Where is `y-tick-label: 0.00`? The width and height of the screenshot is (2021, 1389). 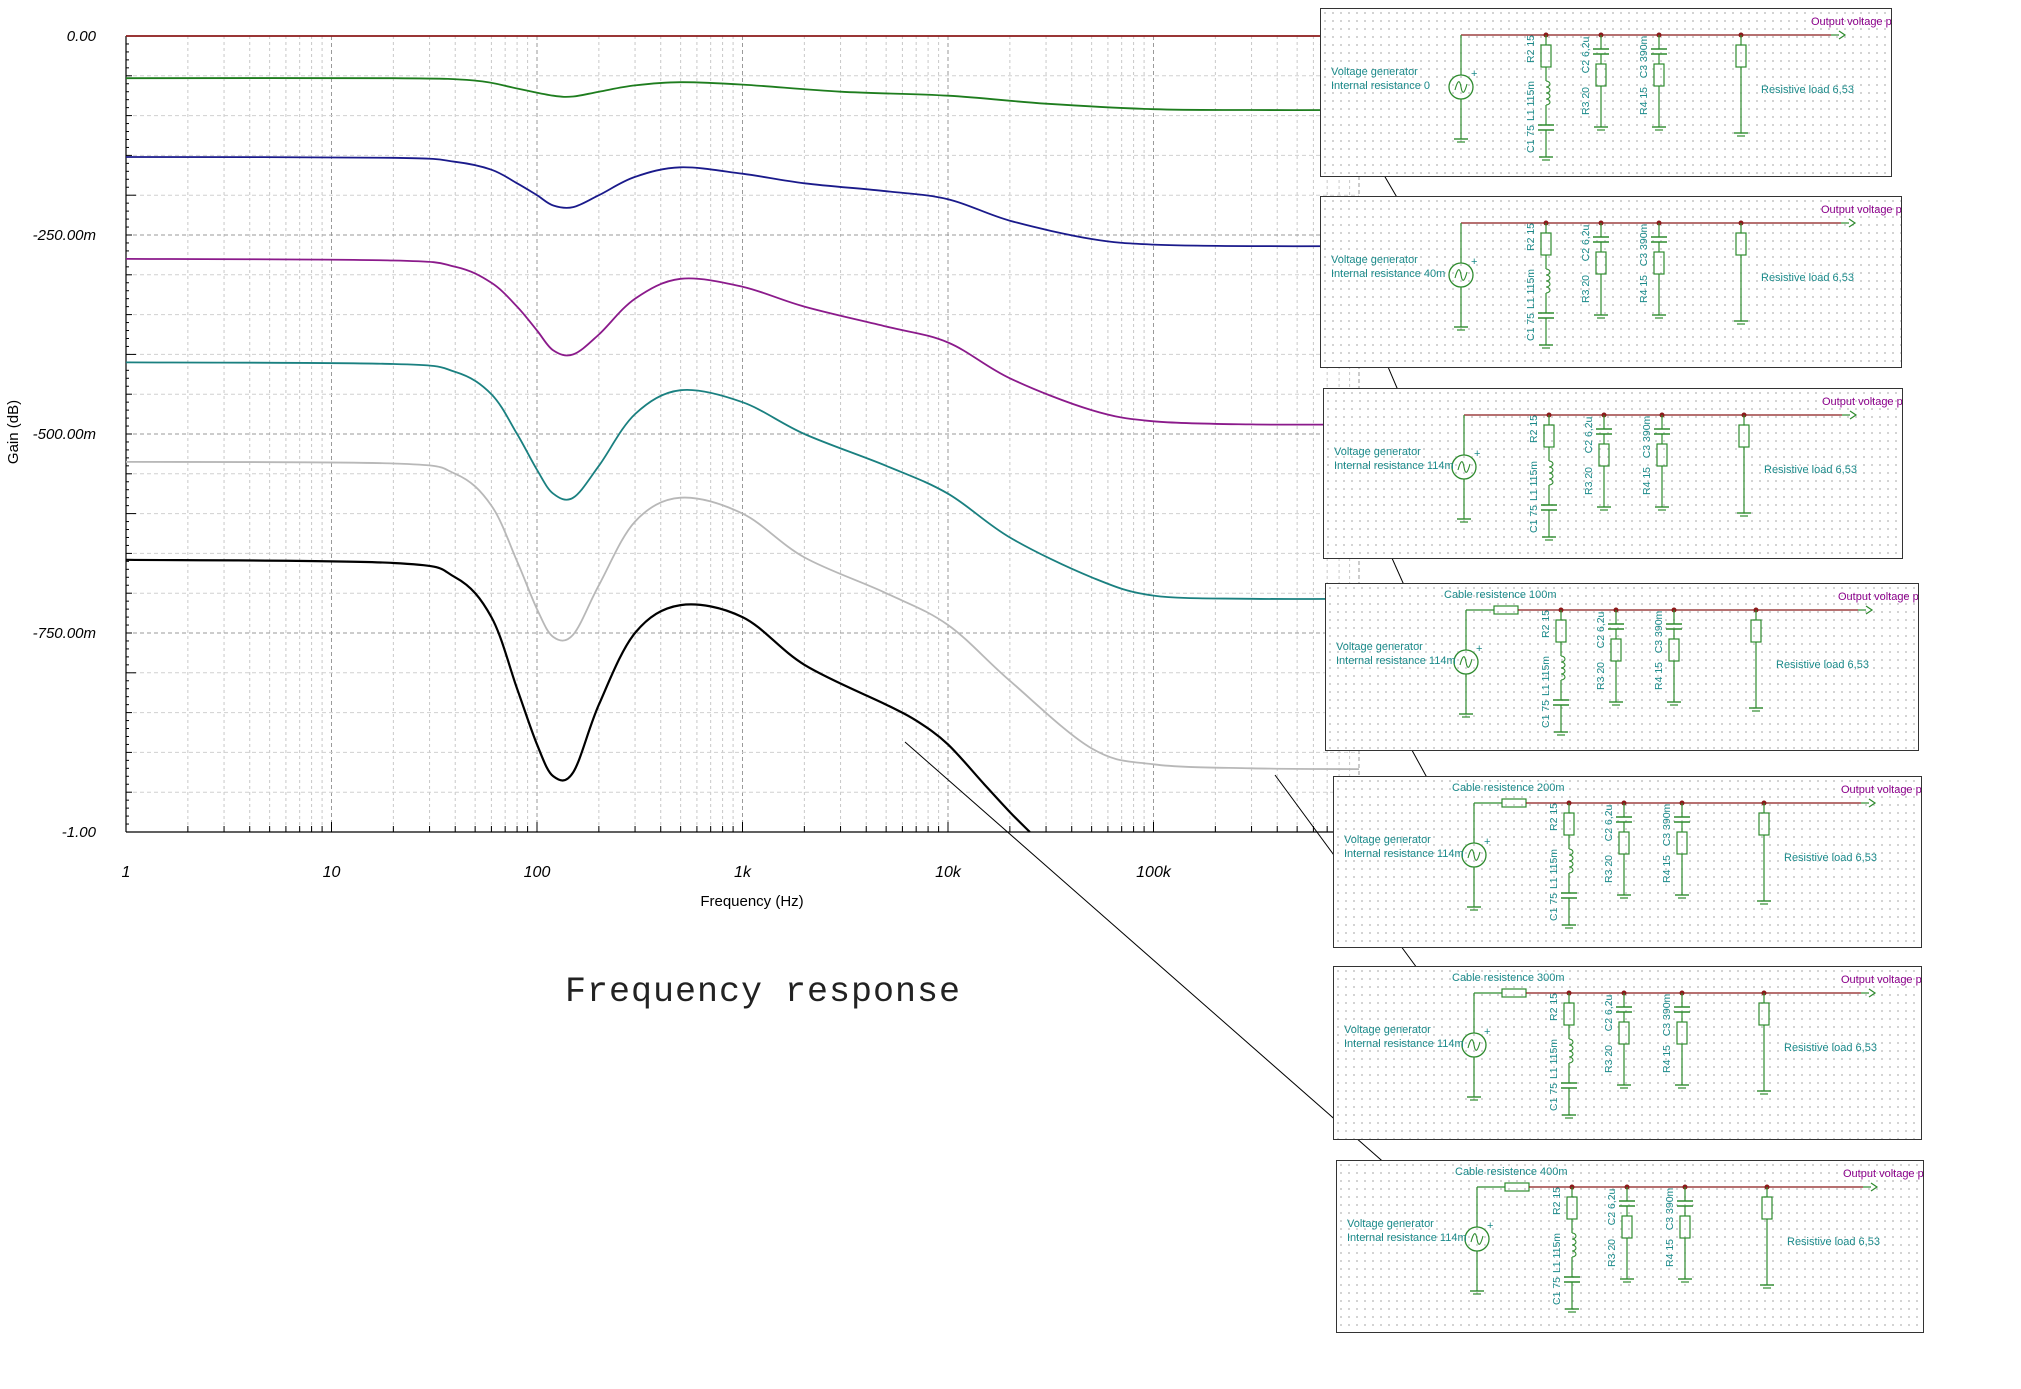 y-tick-label: 0.00 is located at coordinates (82, 36).